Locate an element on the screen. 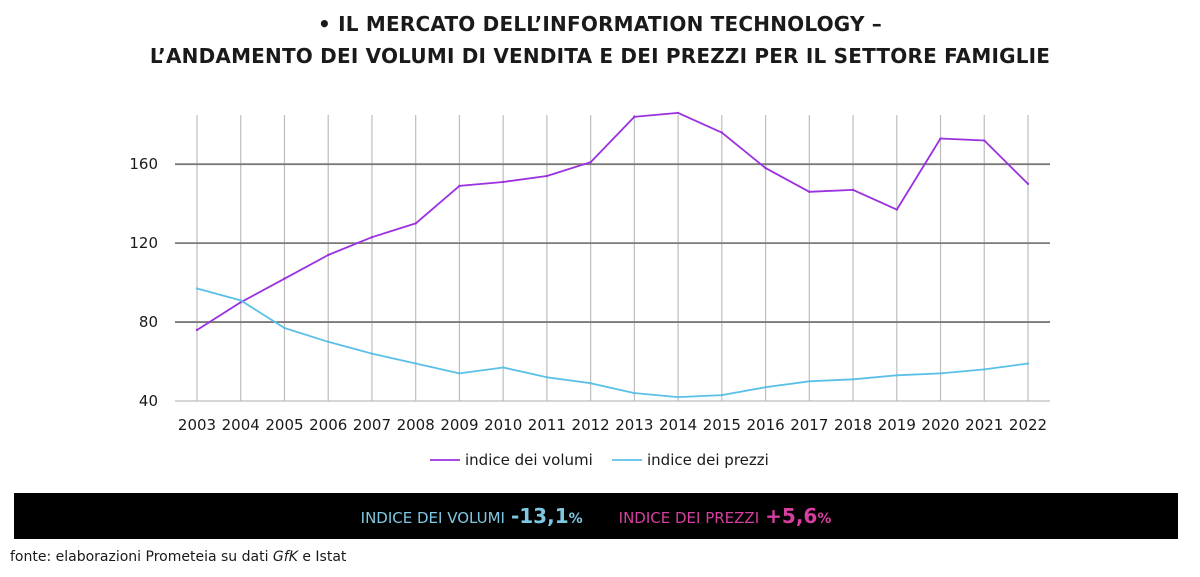  summary-prezzi-value: +5,6% is located at coordinates (798, 516).